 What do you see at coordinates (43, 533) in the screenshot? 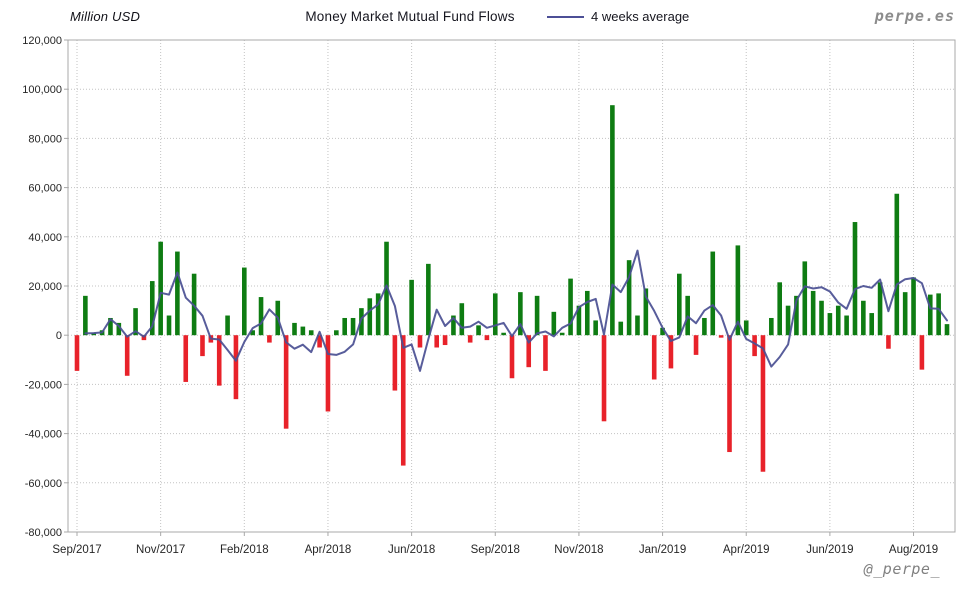
I see `y-tick-label: -80,000` at bounding box center [43, 533].